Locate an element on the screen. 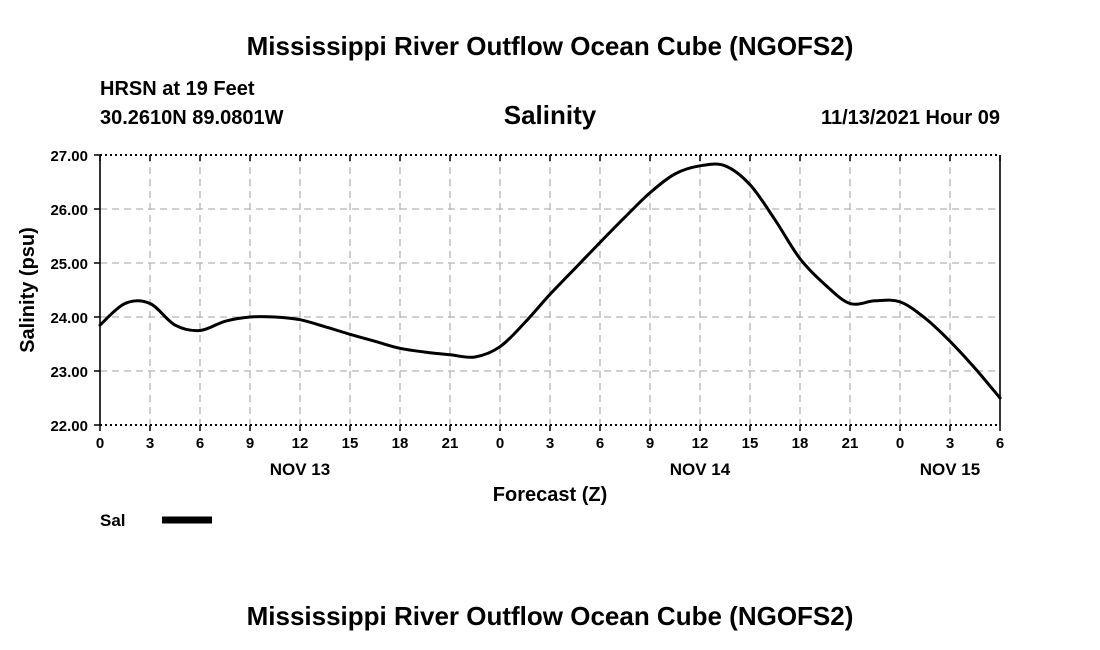 The height and width of the screenshot is (650, 1100). y-tick-label: 23.00 is located at coordinates (69, 372).